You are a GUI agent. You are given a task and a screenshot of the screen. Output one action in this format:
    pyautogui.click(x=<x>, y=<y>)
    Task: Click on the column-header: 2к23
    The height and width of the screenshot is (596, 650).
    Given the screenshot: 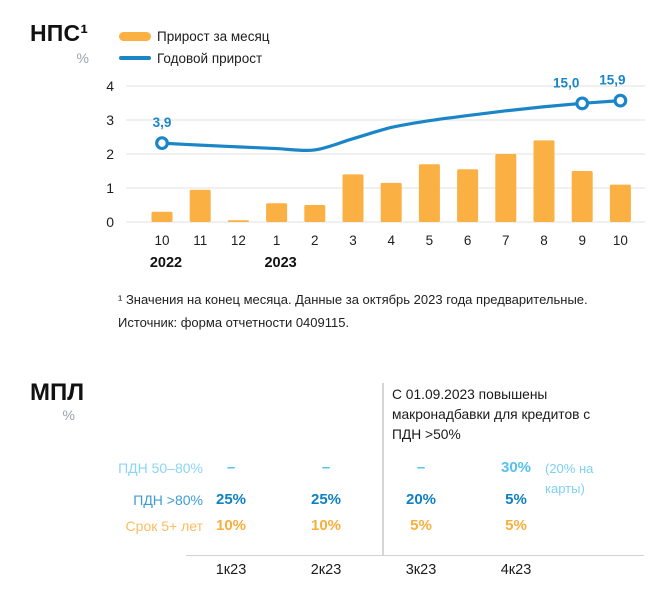 What is the action you would take?
    pyautogui.click(x=326, y=570)
    